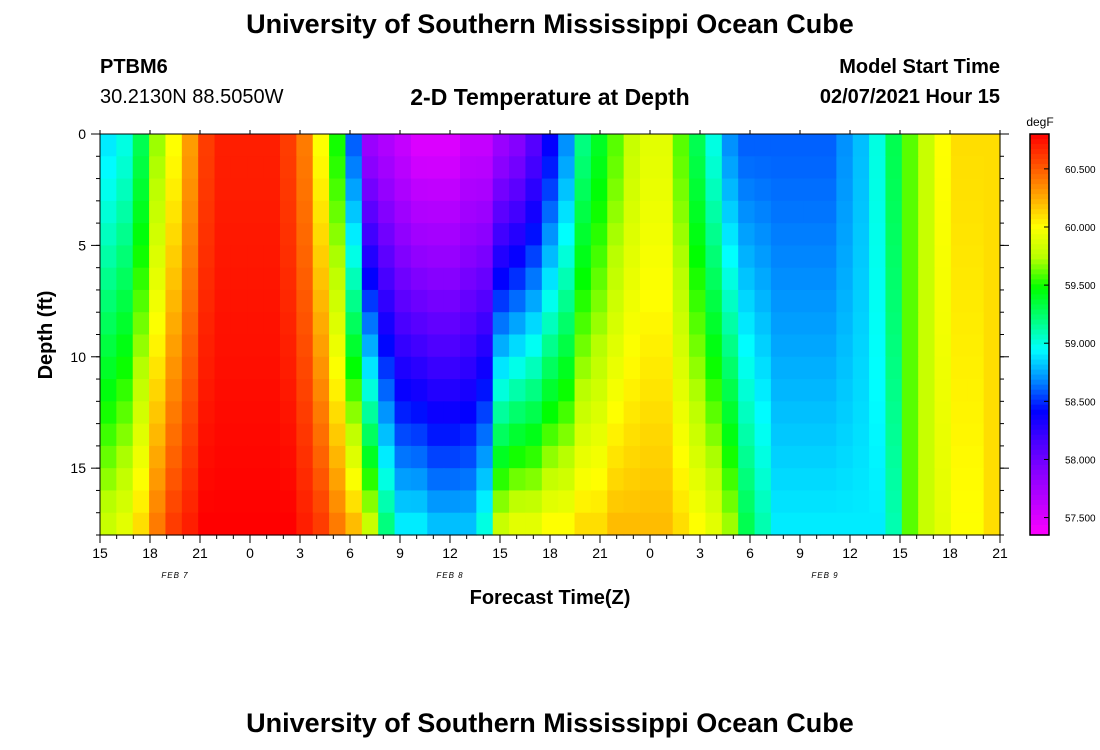  What do you see at coordinates (449, 575) in the screenshot?
I see `date-label: FEB 8` at bounding box center [449, 575].